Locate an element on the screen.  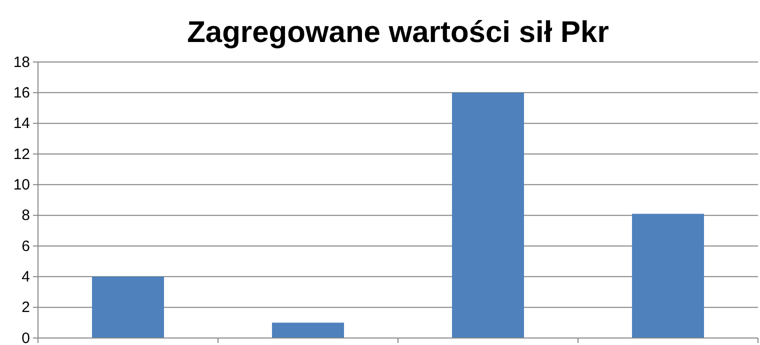
y-tick-label: 0 is located at coordinates (26, 337).